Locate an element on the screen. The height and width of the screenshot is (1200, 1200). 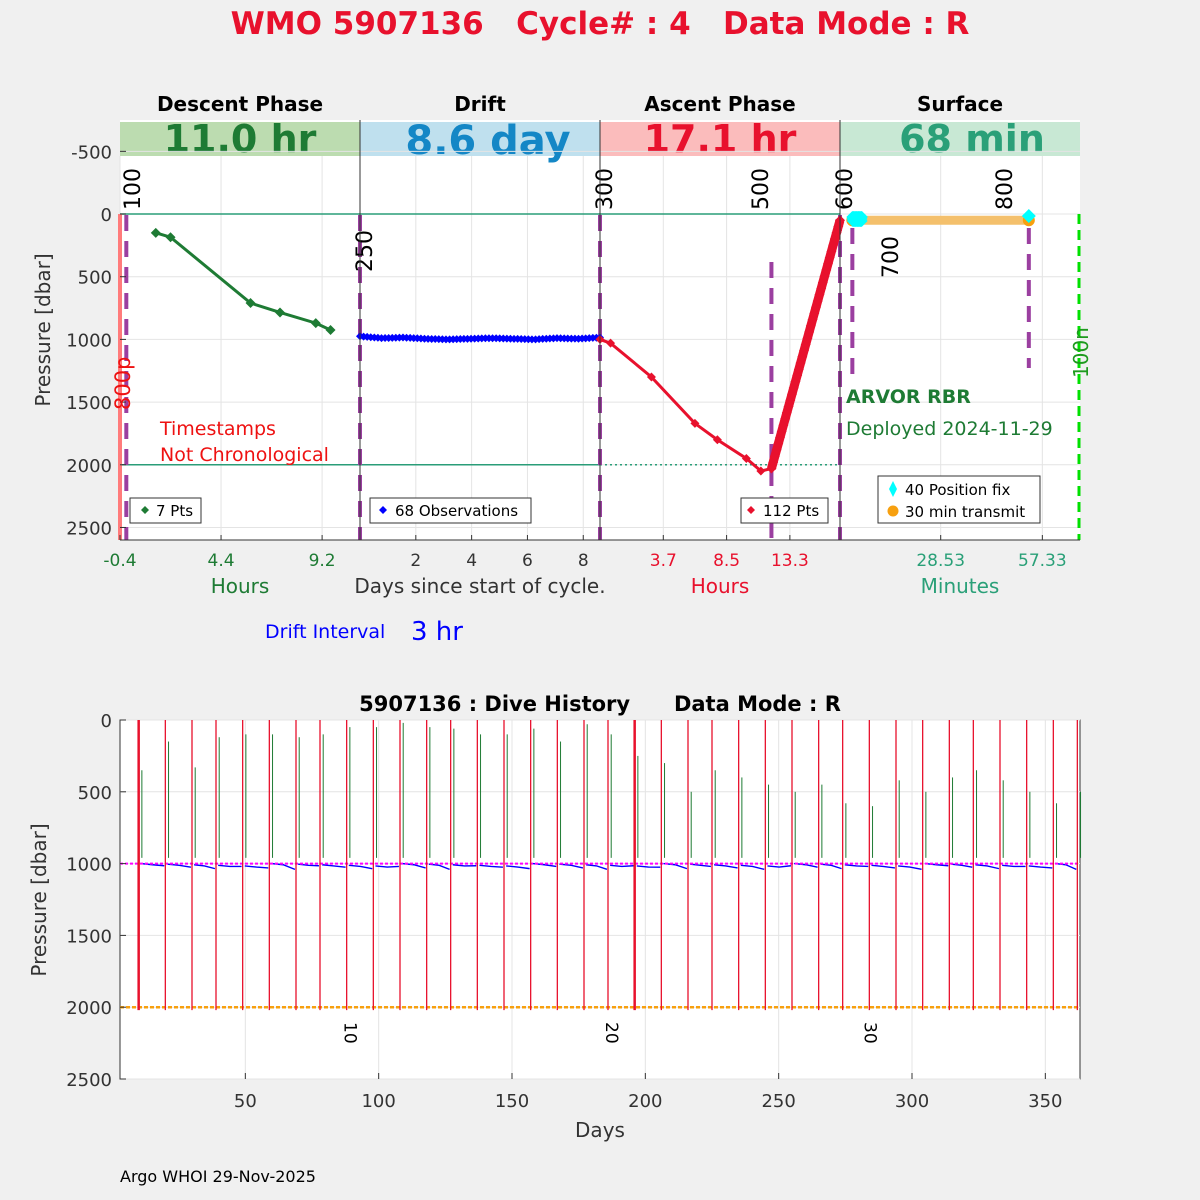
top-x-tick-label: 8 is located at coordinates (583, 561).